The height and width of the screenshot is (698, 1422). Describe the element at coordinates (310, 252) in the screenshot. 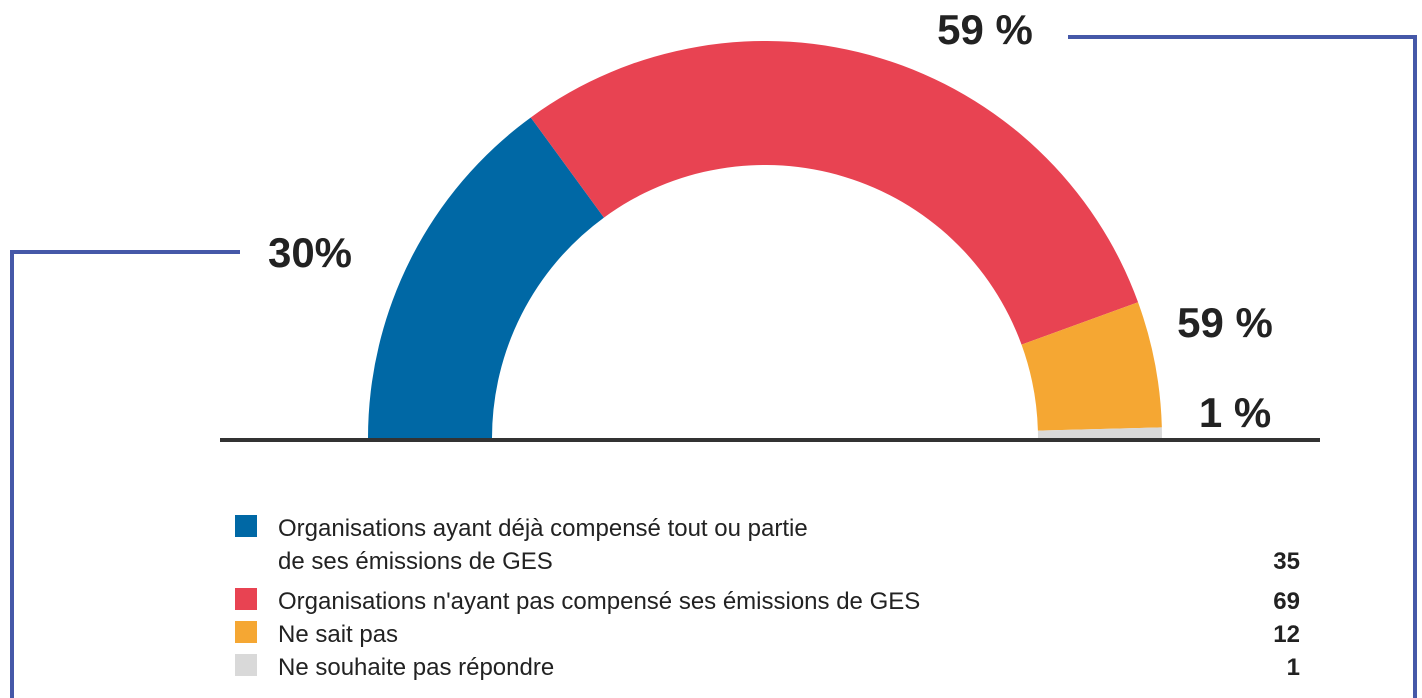

I see `percent-label: 30%` at that location.